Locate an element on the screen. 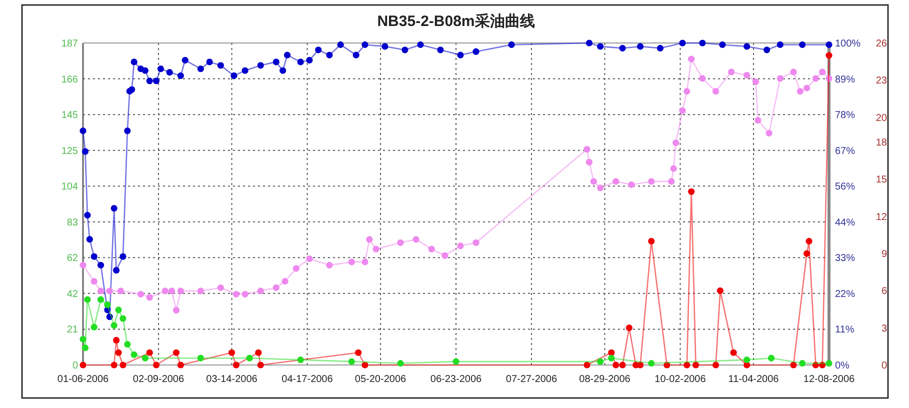 The height and width of the screenshot is (408, 909). y2tick: 0% is located at coordinates (842, 366).